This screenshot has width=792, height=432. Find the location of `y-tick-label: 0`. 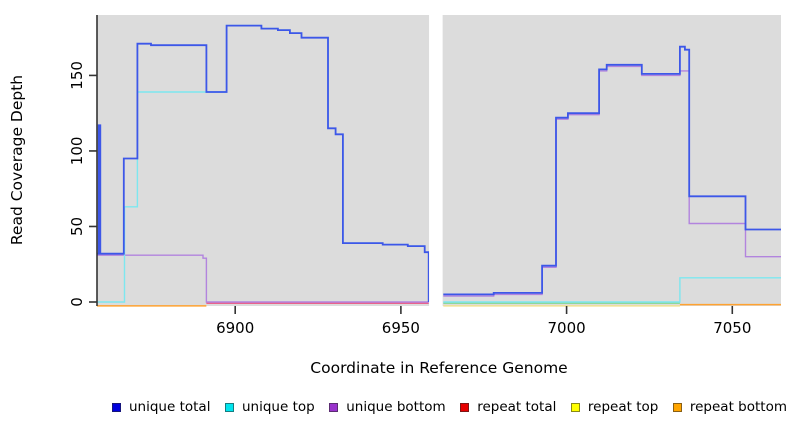

y-tick-label: 0 is located at coordinates (77, 302).